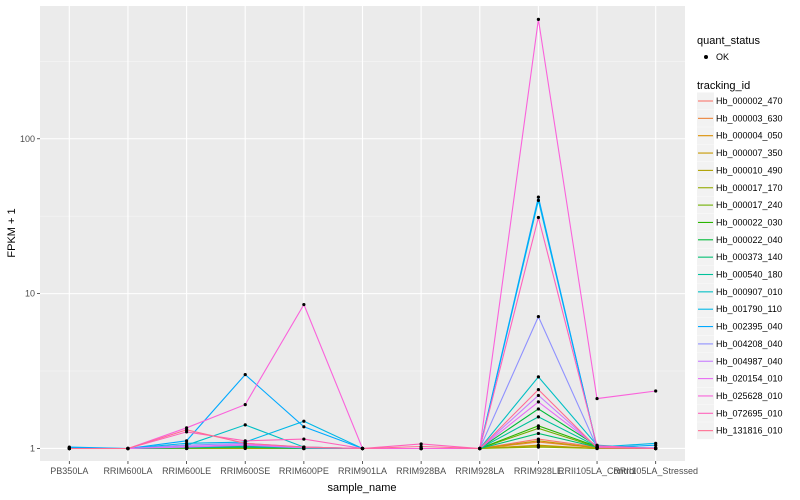 The height and width of the screenshot is (500, 800). Describe the element at coordinates (655, 471) in the screenshot. I see `x-tick-label: RRII105LA_Stressed` at that location.